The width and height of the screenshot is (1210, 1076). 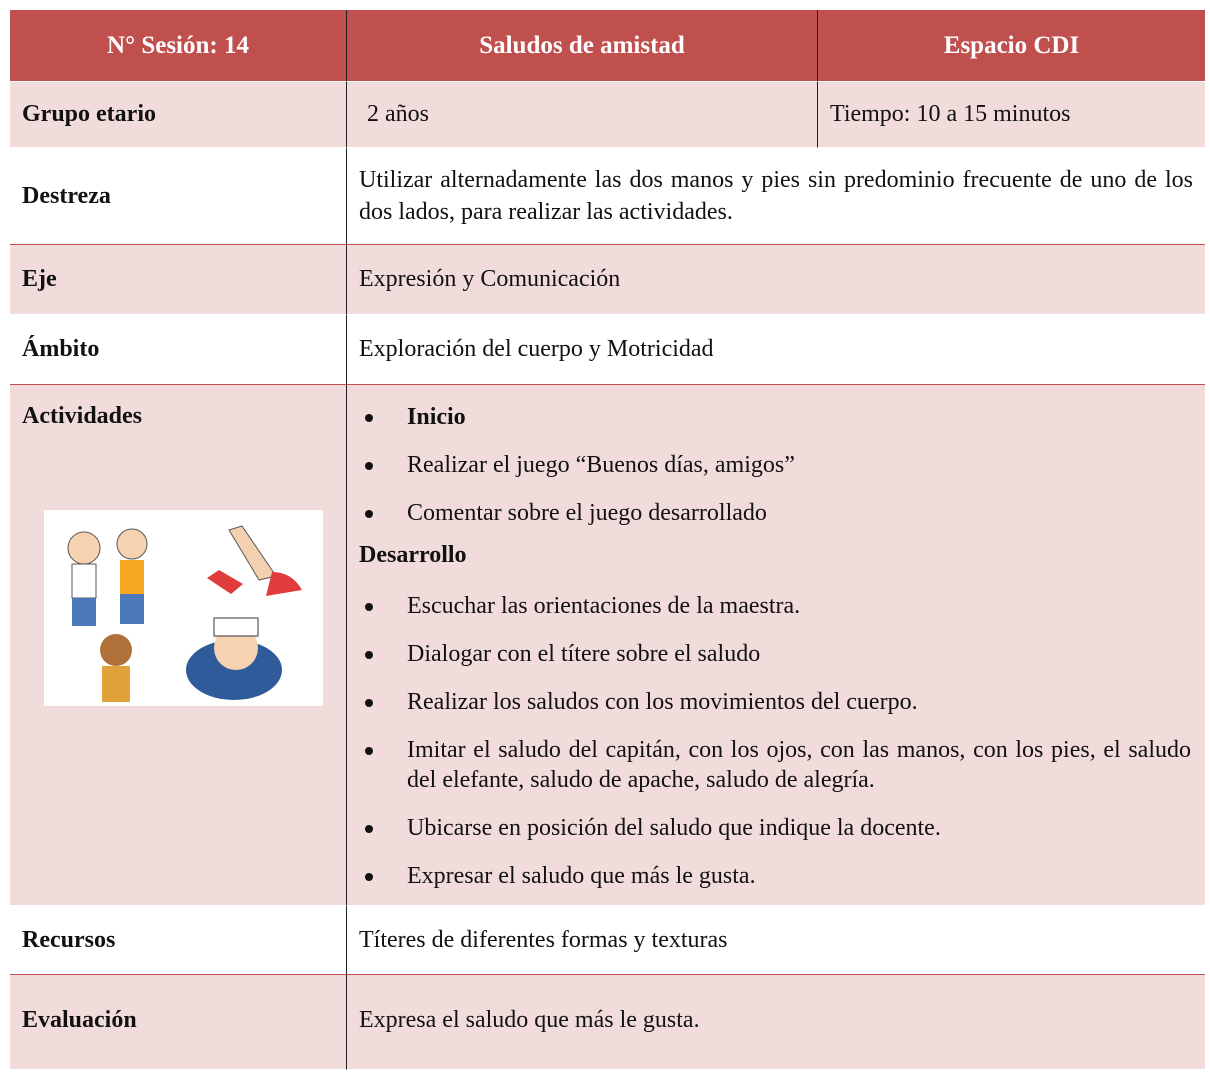 I want to click on development-item: Dialogar con el títere sobre el saludo, so click(x=775, y=654).